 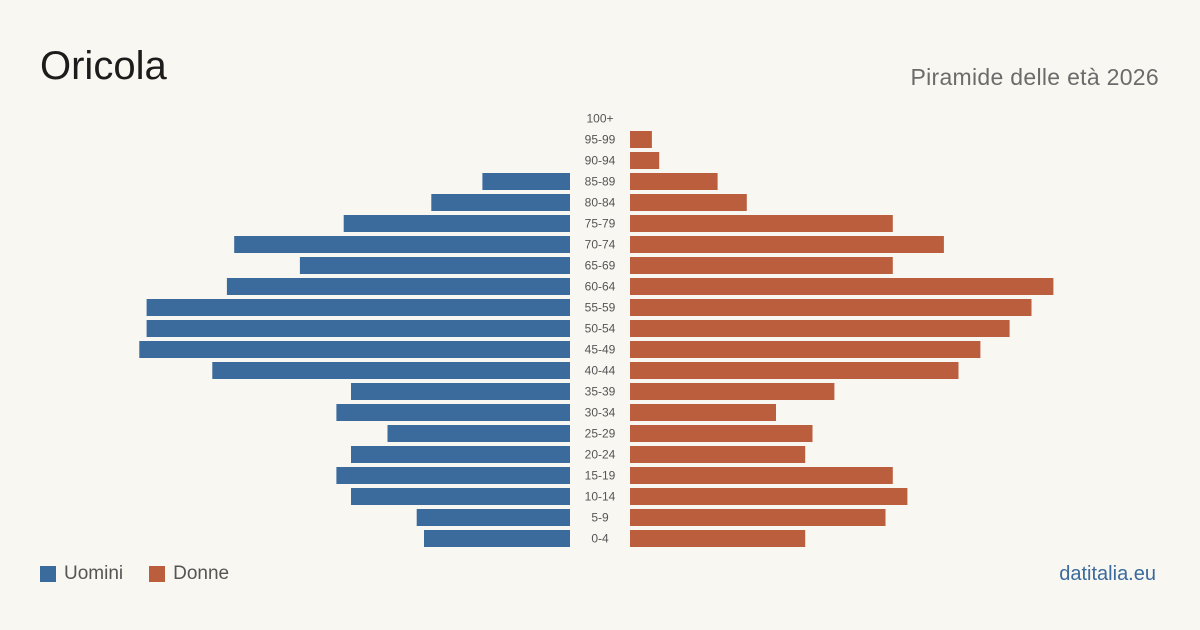 I want to click on legend-label-women: Donne, so click(x=201, y=573).